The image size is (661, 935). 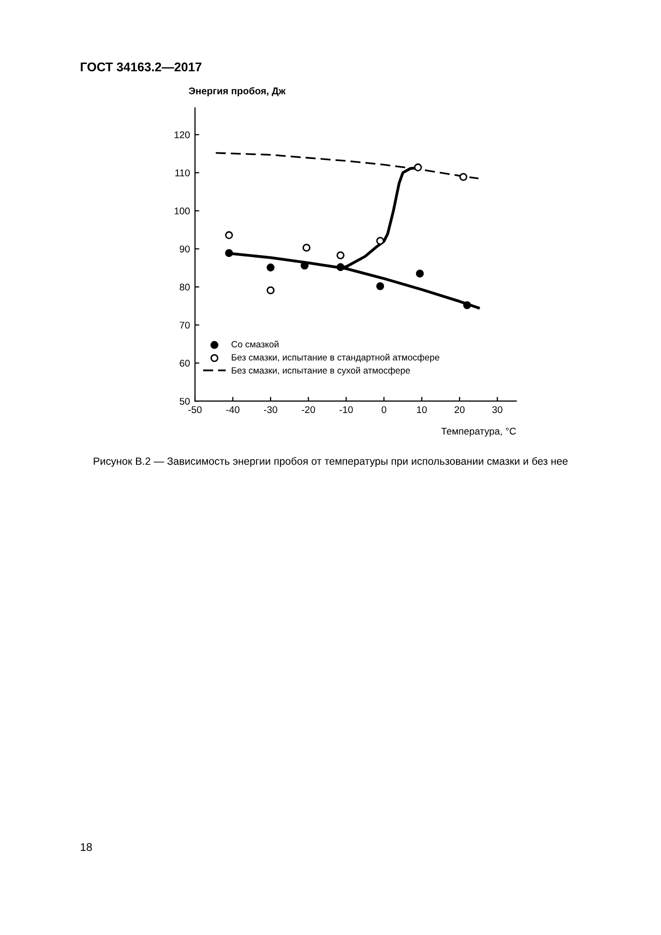 I want to click on x-tick-label: -30, so click(x=271, y=410).